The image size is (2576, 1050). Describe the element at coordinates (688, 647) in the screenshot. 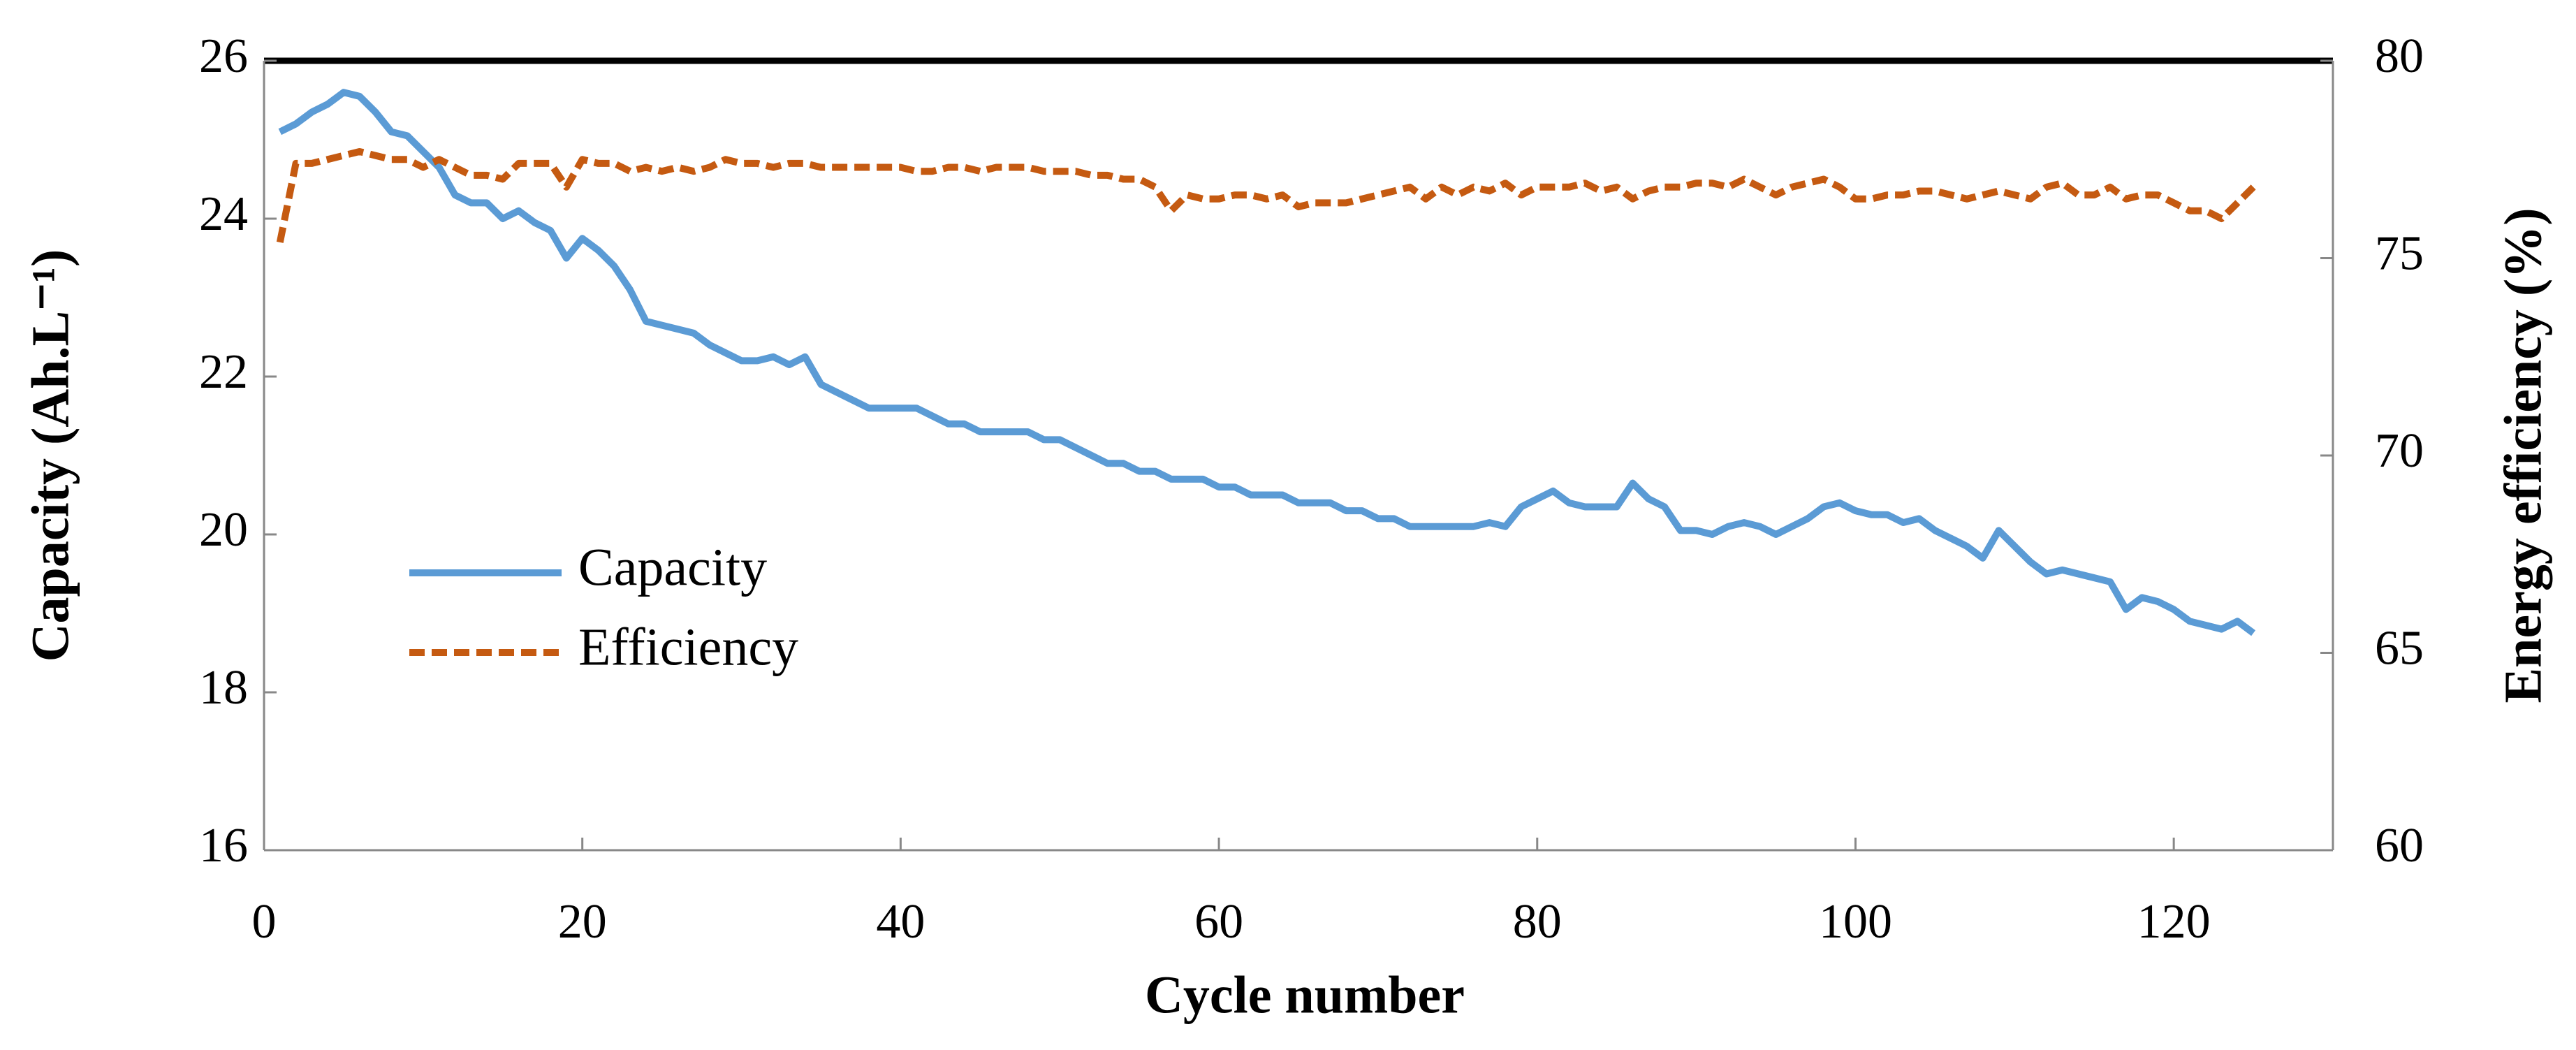

I see `legend-label: Efficiency` at that location.